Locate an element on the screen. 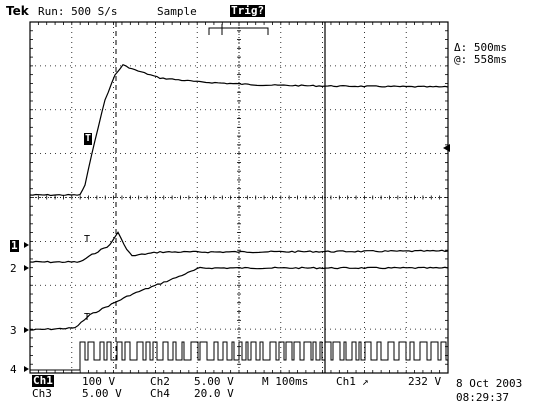 The width and height of the screenshot is (536, 419). ch3-marker: 3 is located at coordinates (13, 330).